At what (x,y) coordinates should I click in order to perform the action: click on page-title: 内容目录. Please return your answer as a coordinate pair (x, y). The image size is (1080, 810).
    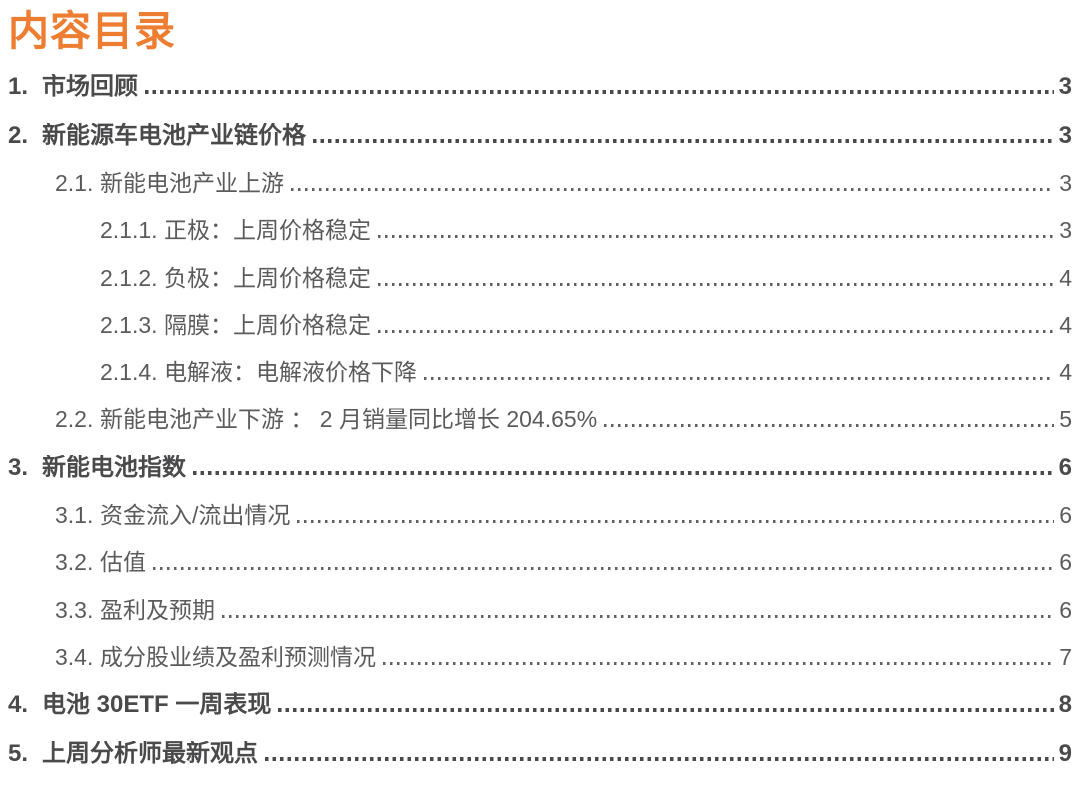
    Looking at the image, I should click on (92, 31).